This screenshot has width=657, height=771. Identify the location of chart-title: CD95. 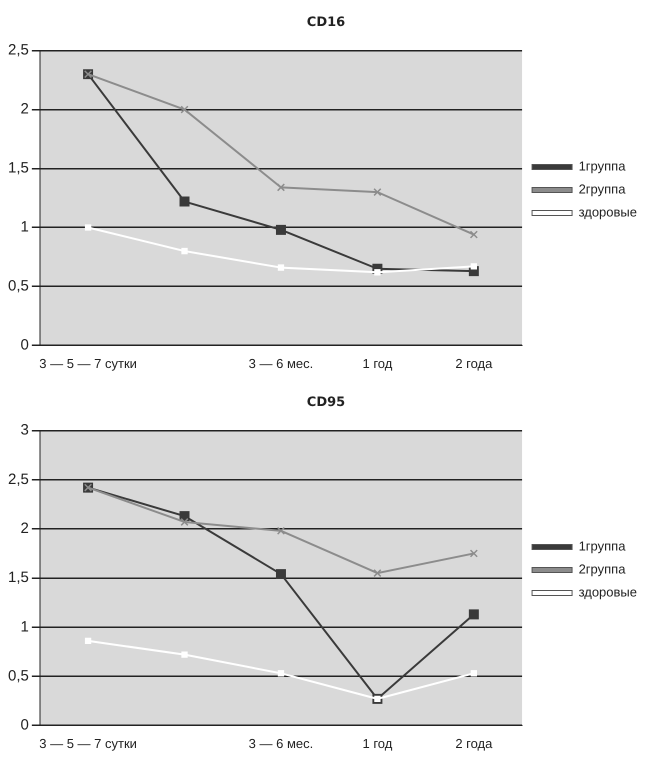
(326, 402).